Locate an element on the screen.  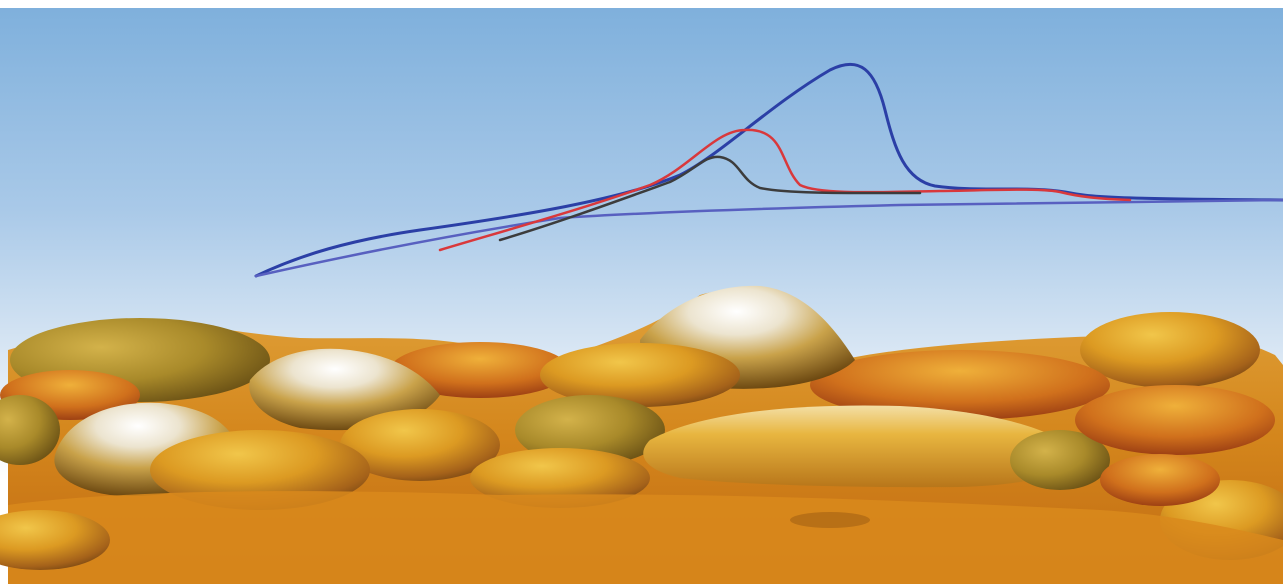
red-curve is located at coordinates (785, 190).